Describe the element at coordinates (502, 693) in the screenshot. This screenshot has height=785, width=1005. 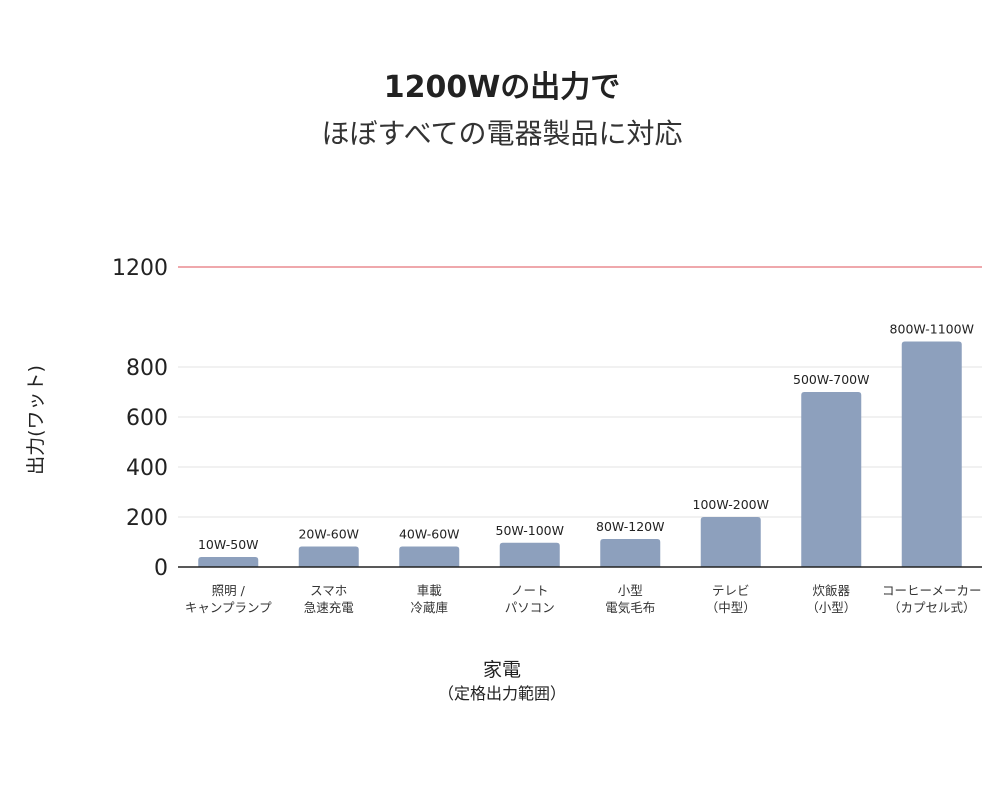
I see `x-axis-subtitle: （定格出力範囲）` at that location.